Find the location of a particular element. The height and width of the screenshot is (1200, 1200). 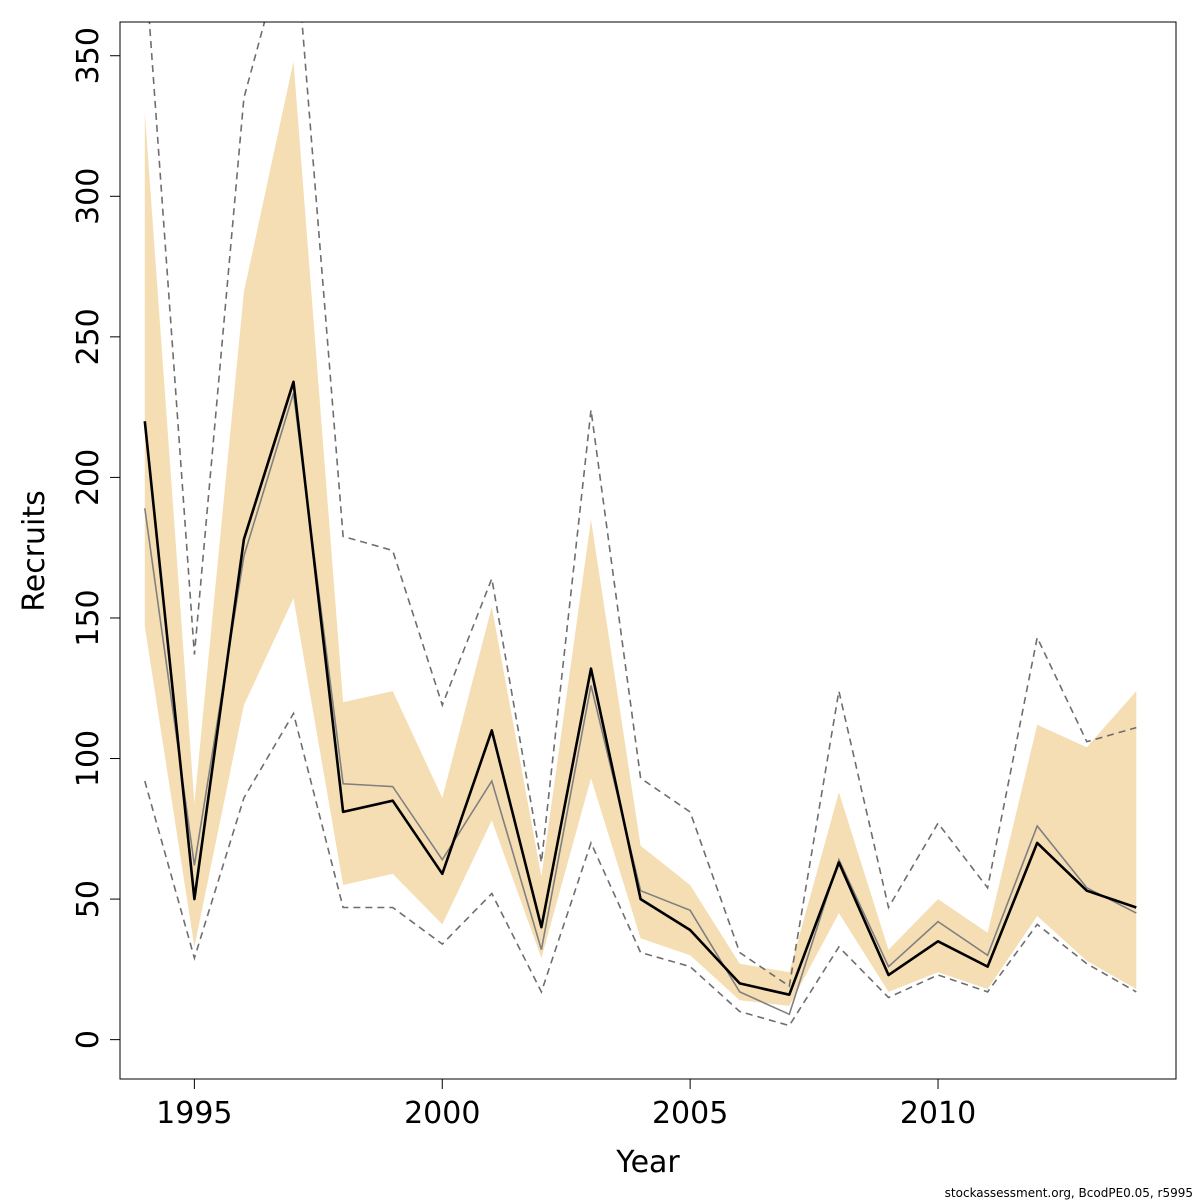

y-tick-label: 350 is located at coordinates (88, 55).